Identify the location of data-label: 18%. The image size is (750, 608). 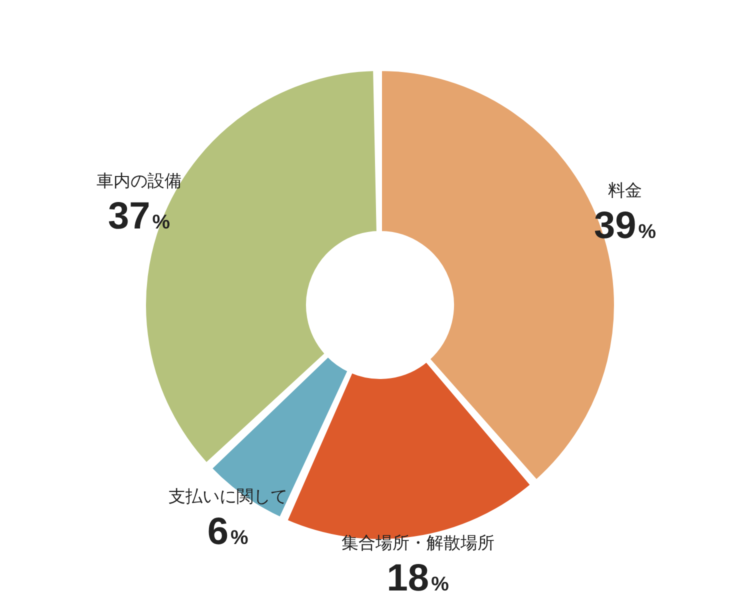
(418, 578).